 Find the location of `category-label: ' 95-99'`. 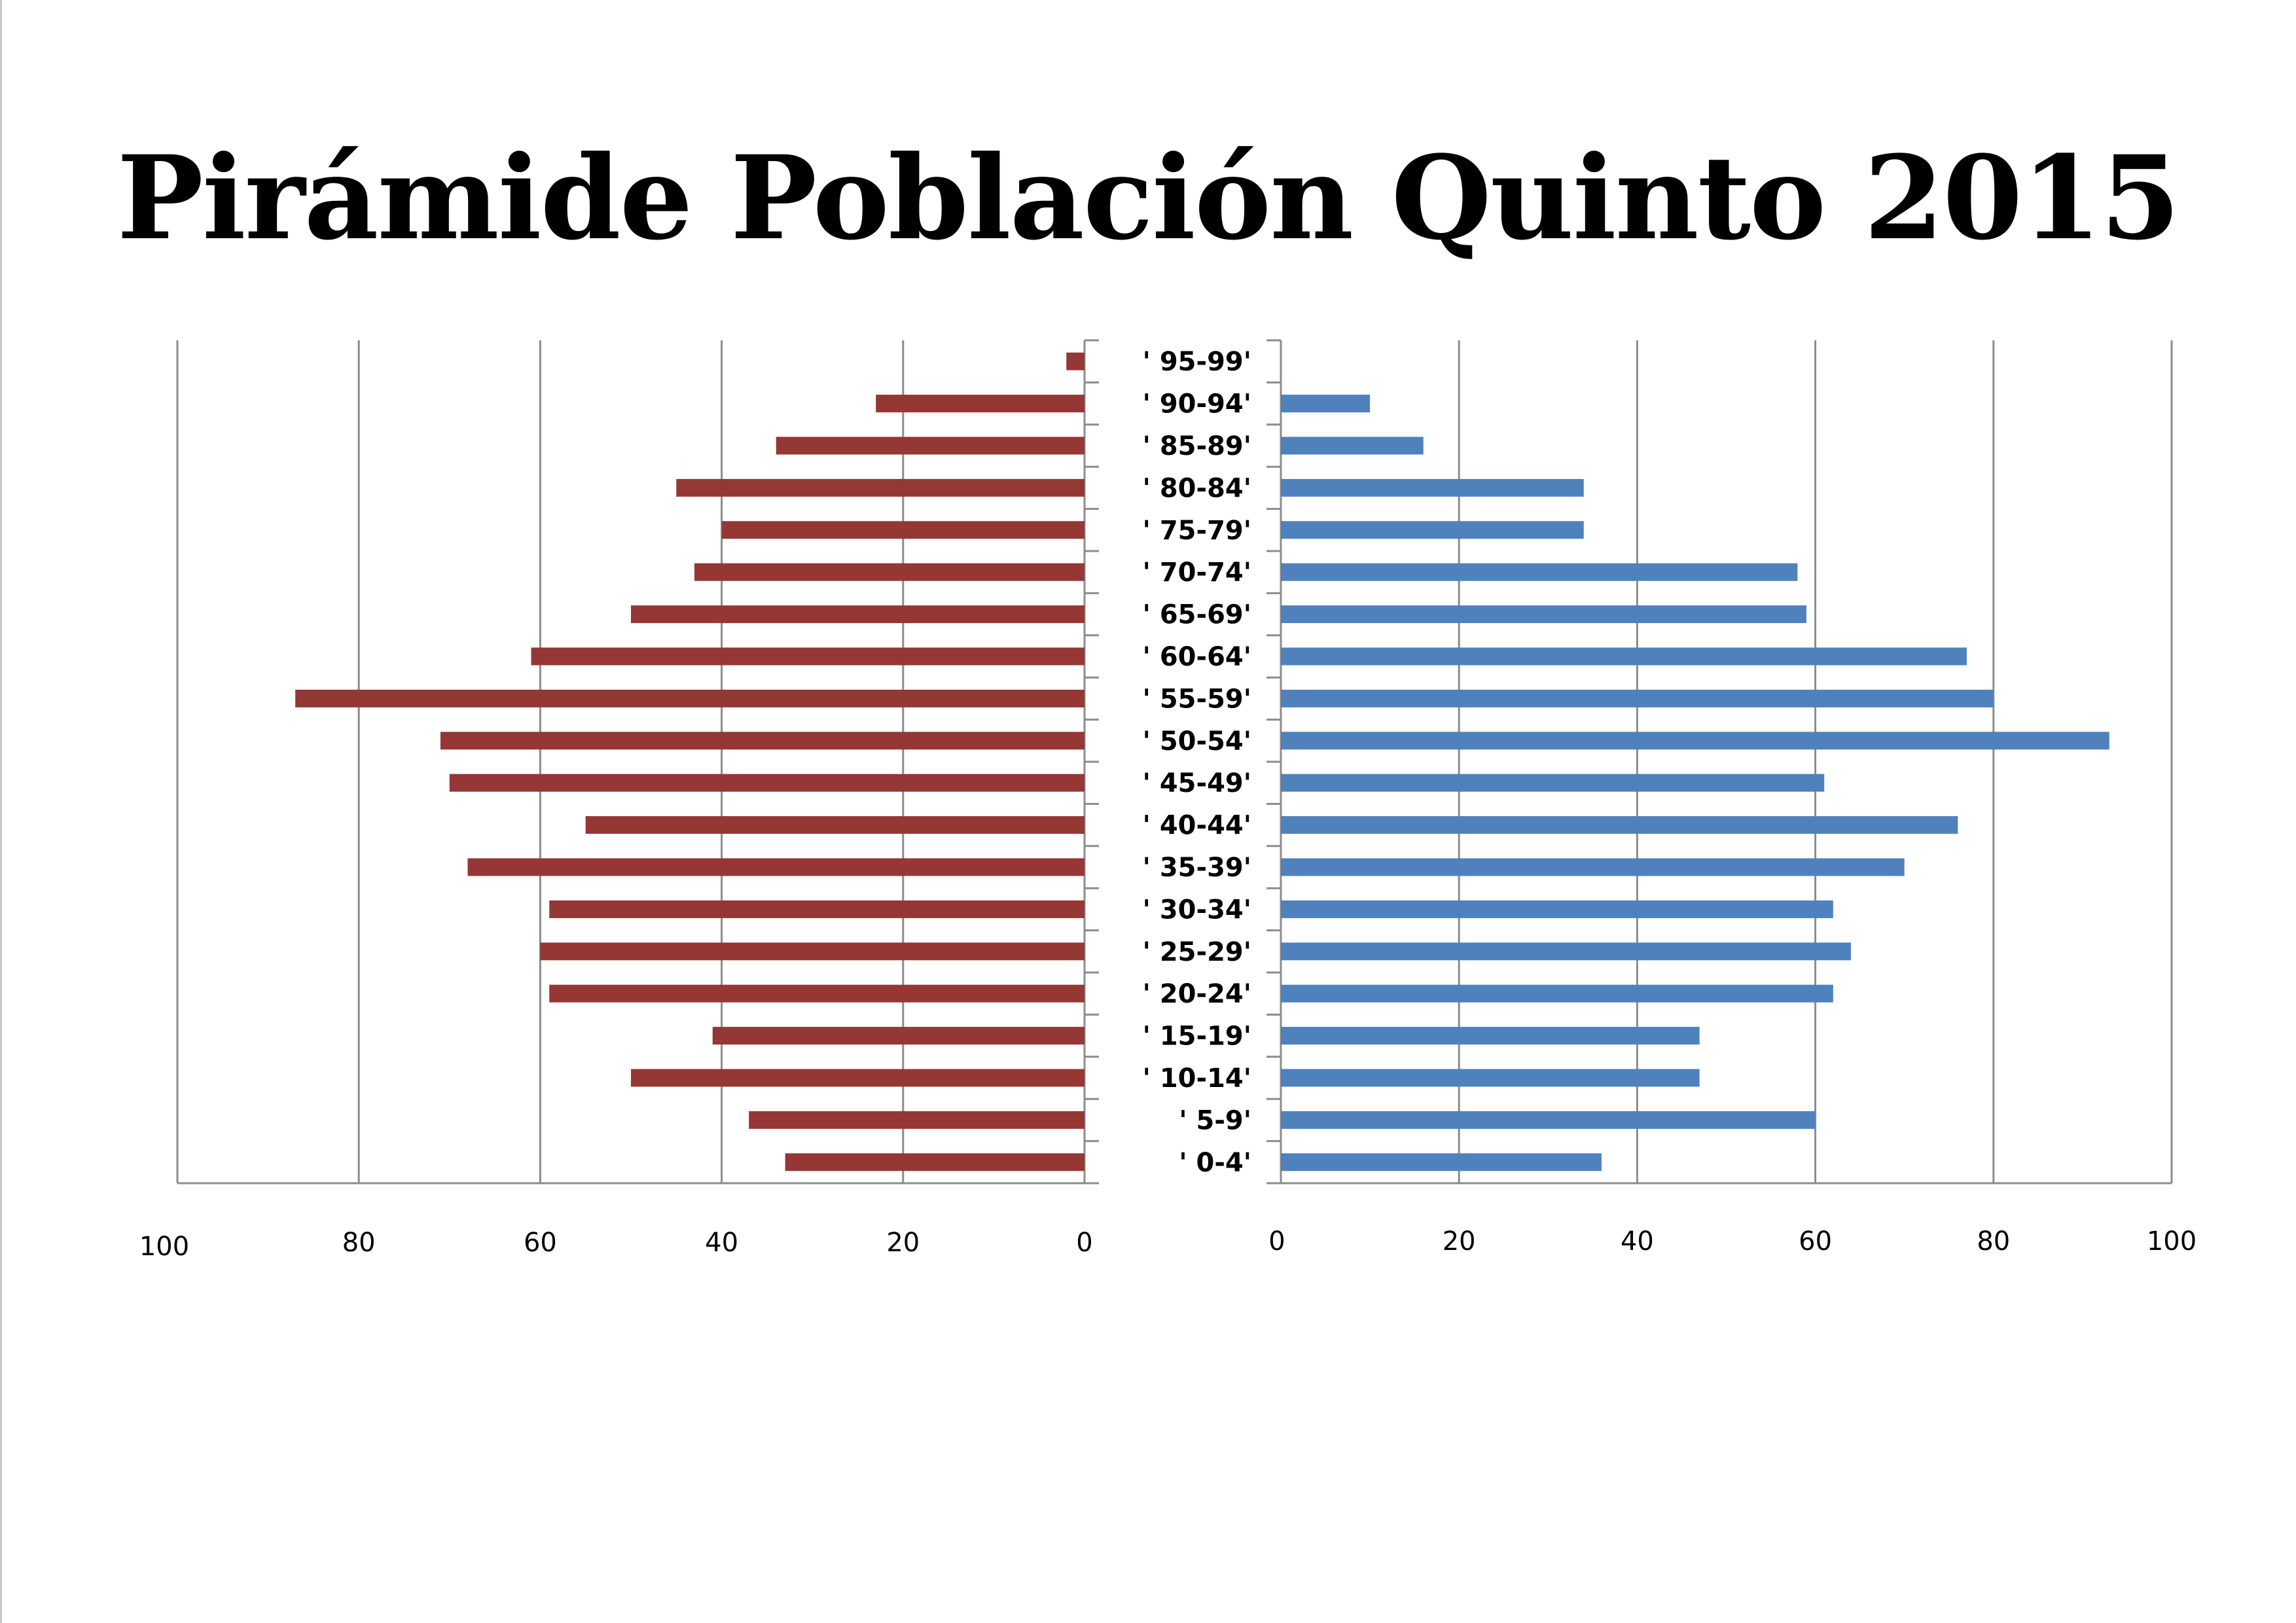

category-label: ' 95-99' is located at coordinates (1197, 362).